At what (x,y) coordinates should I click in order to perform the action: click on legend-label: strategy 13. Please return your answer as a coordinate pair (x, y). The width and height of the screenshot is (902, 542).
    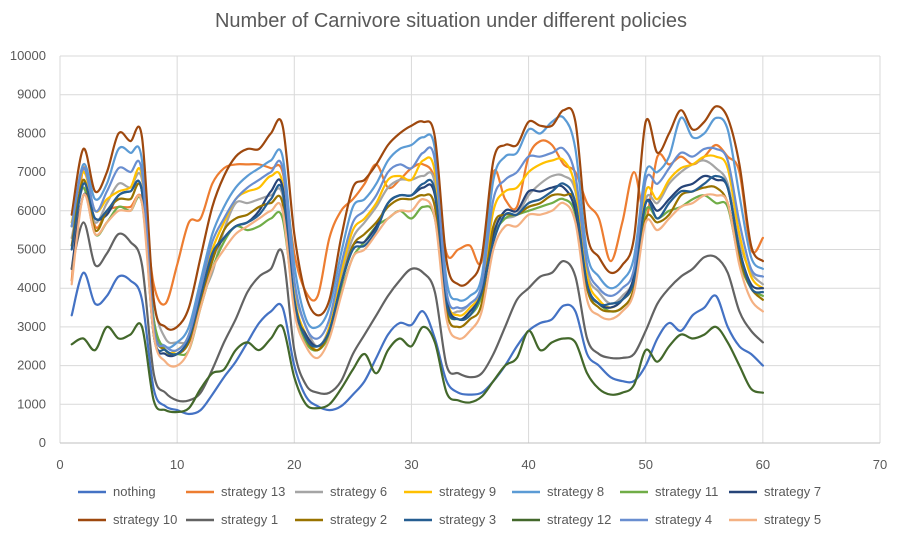
    Looking at the image, I should click on (253, 491).